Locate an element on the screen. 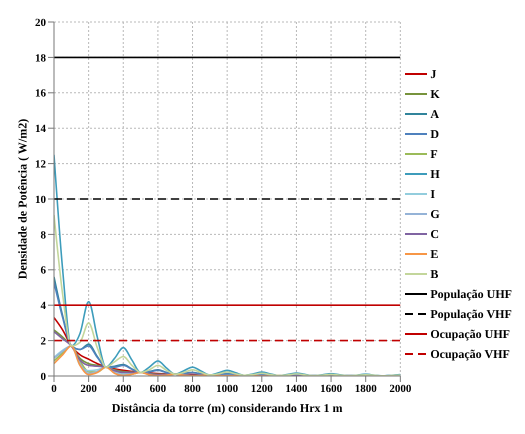 The image size is (525, 434). x-tick-label: 800 is located at coordinates (193, 388).